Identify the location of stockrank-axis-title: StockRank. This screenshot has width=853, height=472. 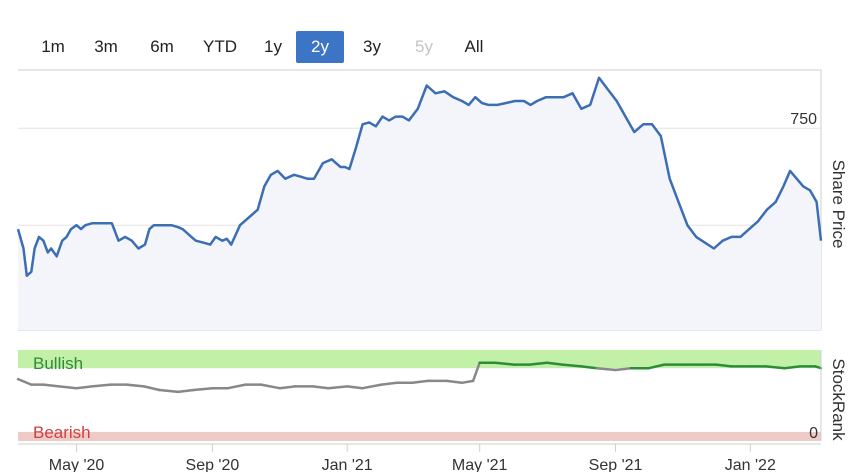
(838, 399).